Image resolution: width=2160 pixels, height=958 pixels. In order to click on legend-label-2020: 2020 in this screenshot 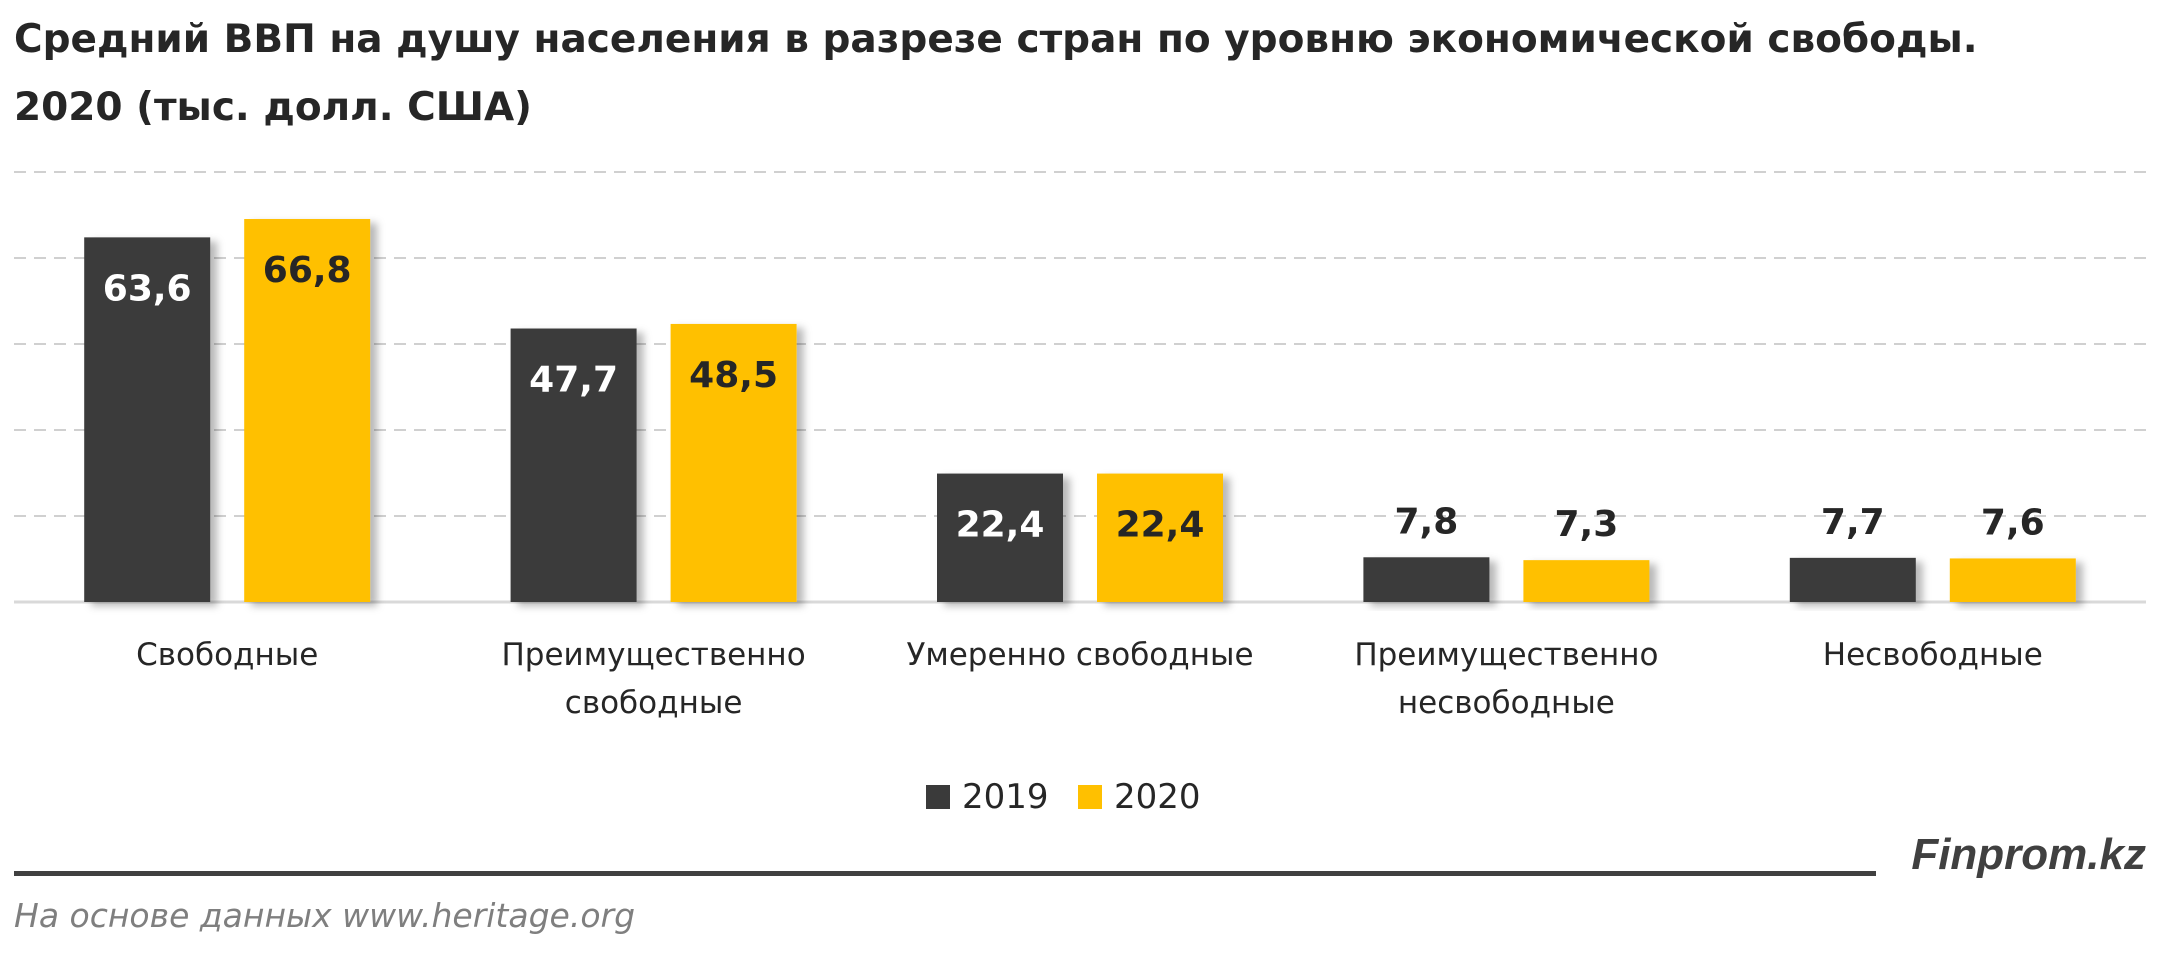, I will do `click(1157, 797)`.